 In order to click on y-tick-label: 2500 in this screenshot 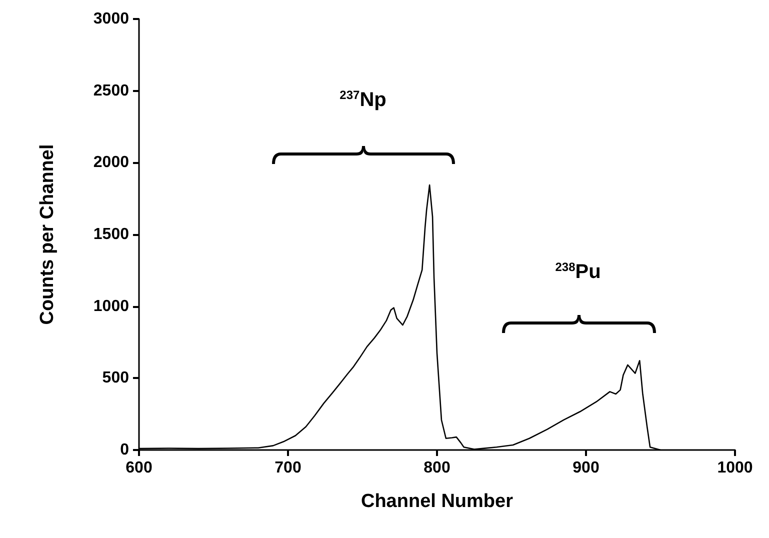, I will do `click(111, 91)`.